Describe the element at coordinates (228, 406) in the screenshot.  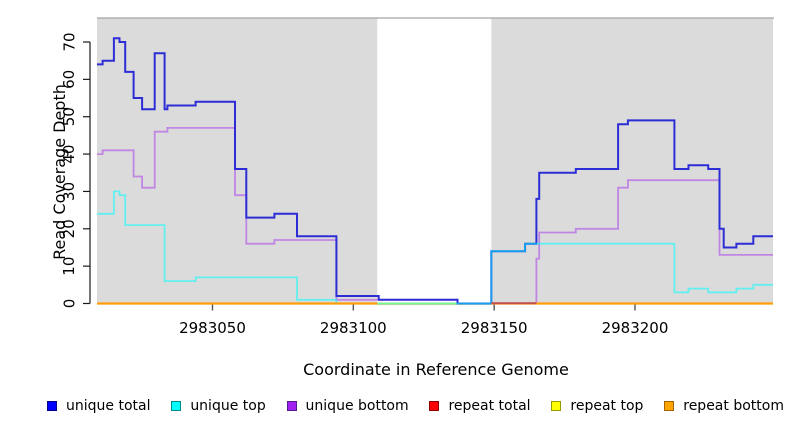
I see `legend-label: unique top` at that location.